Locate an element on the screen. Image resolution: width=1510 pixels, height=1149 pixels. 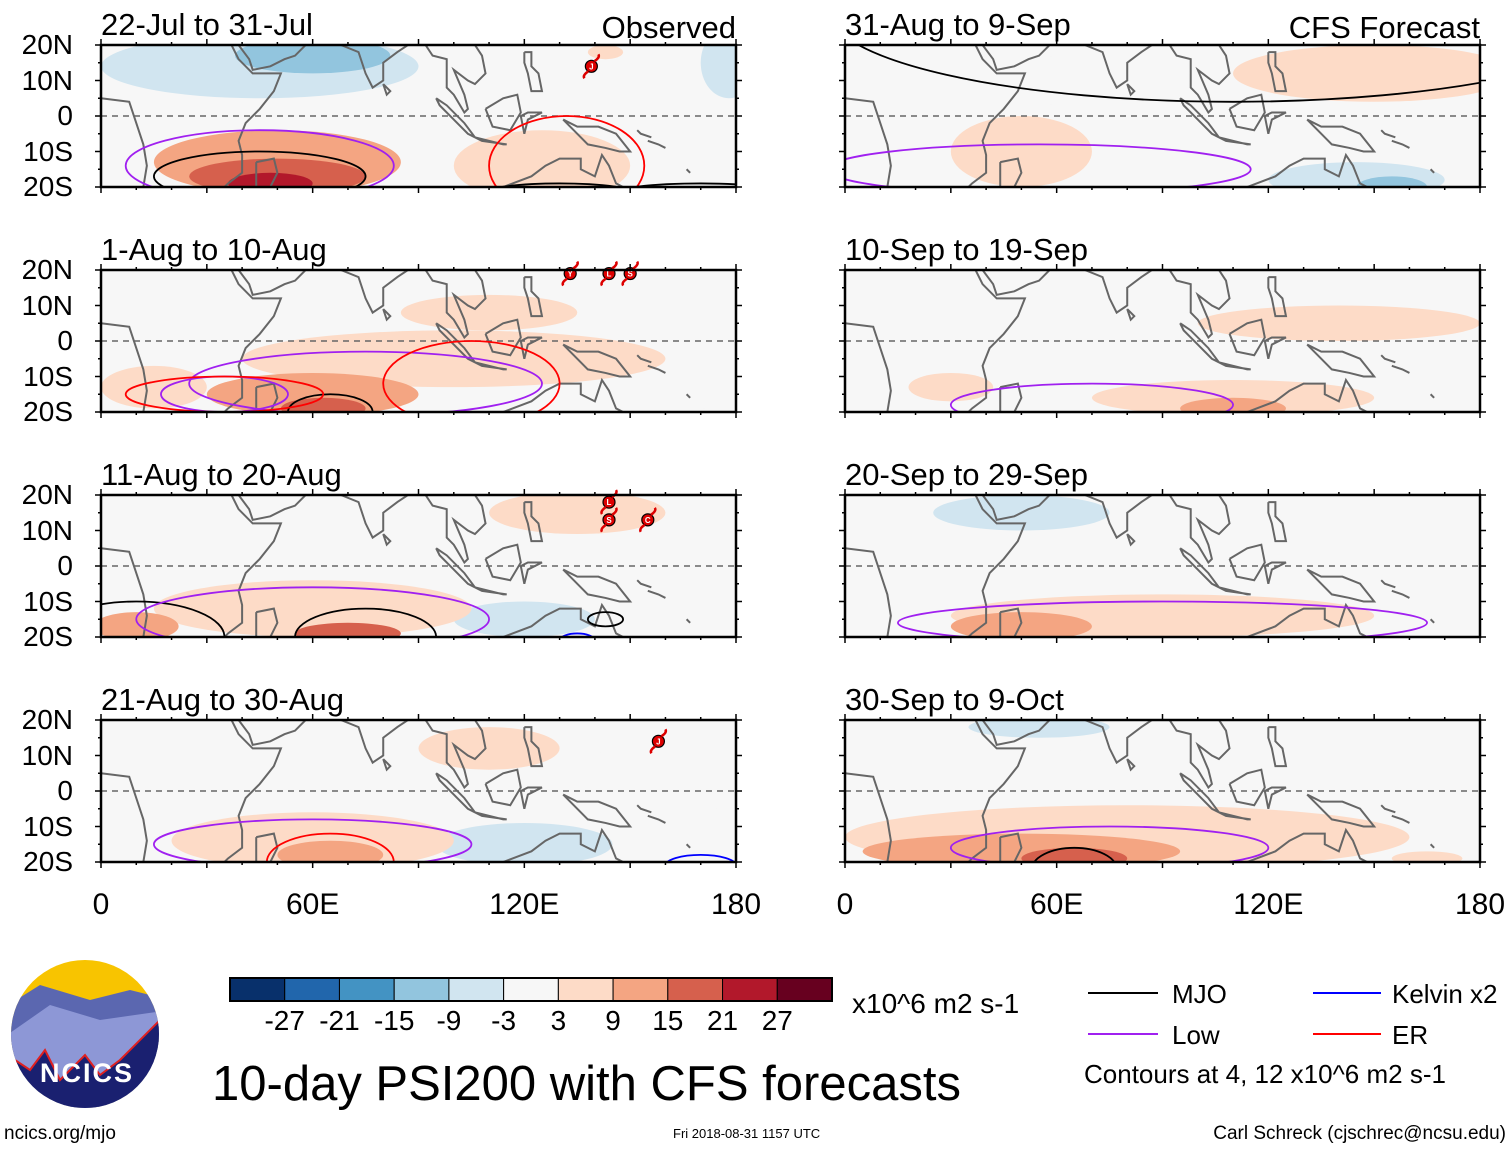
legend-kelvin-line is located at coordinates (1347, 993).